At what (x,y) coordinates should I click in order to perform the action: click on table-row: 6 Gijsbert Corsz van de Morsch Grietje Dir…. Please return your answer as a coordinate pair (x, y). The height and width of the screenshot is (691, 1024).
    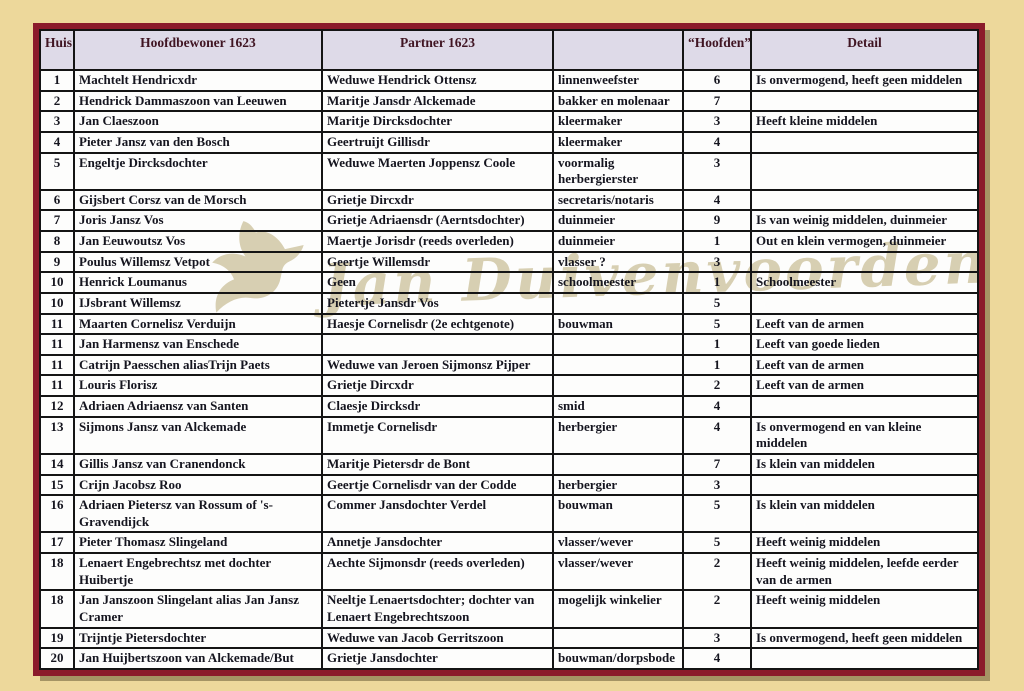
    Looking at the image, I should click on (509, 200).